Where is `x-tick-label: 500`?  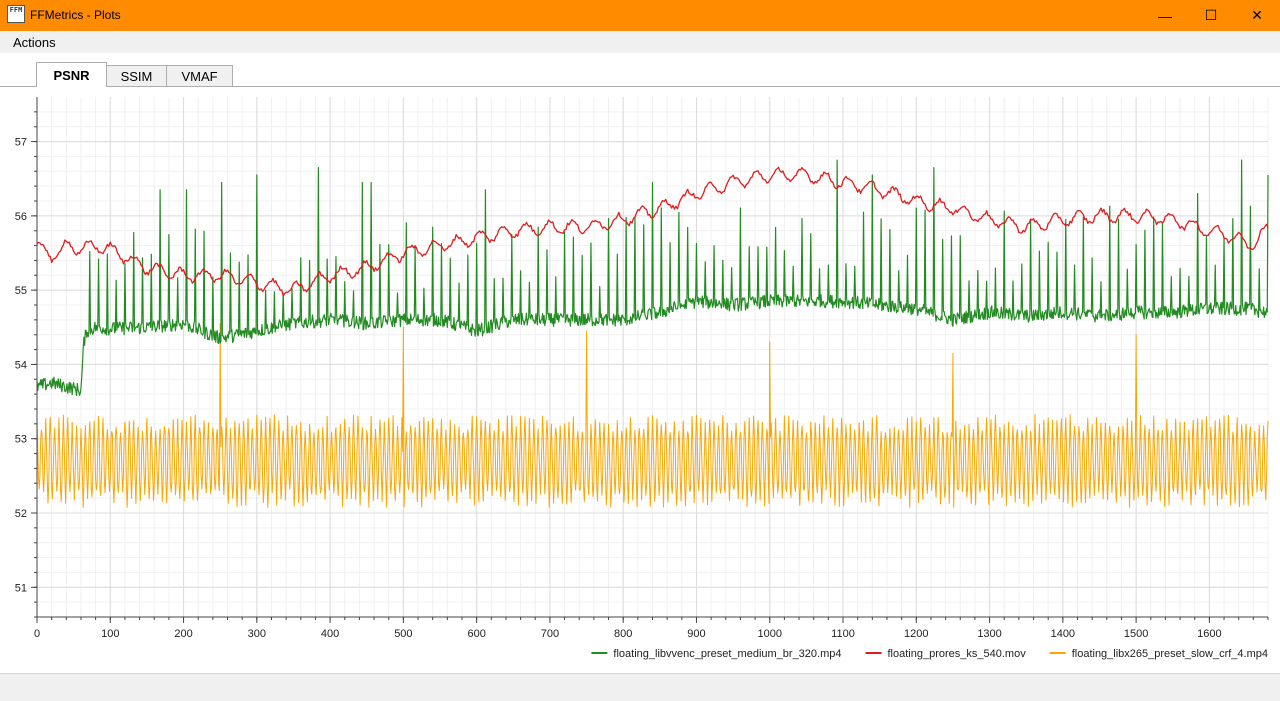
x-tick-label: 500 is located at coordinates (403, 634).